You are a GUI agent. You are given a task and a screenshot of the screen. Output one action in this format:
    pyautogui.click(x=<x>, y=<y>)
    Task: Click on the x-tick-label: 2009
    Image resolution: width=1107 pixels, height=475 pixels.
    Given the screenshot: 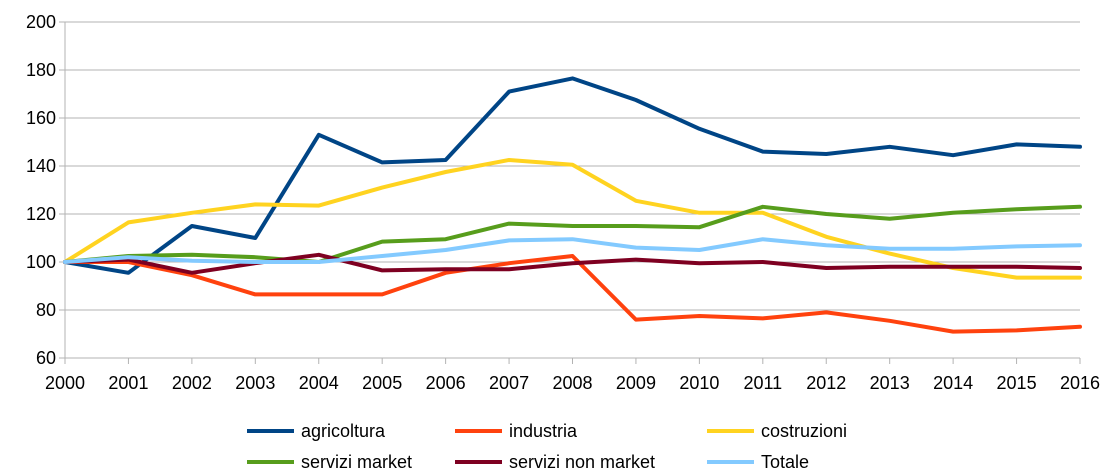 What is the action you would take?
    pyautogui.click(x=636, y=383)
    